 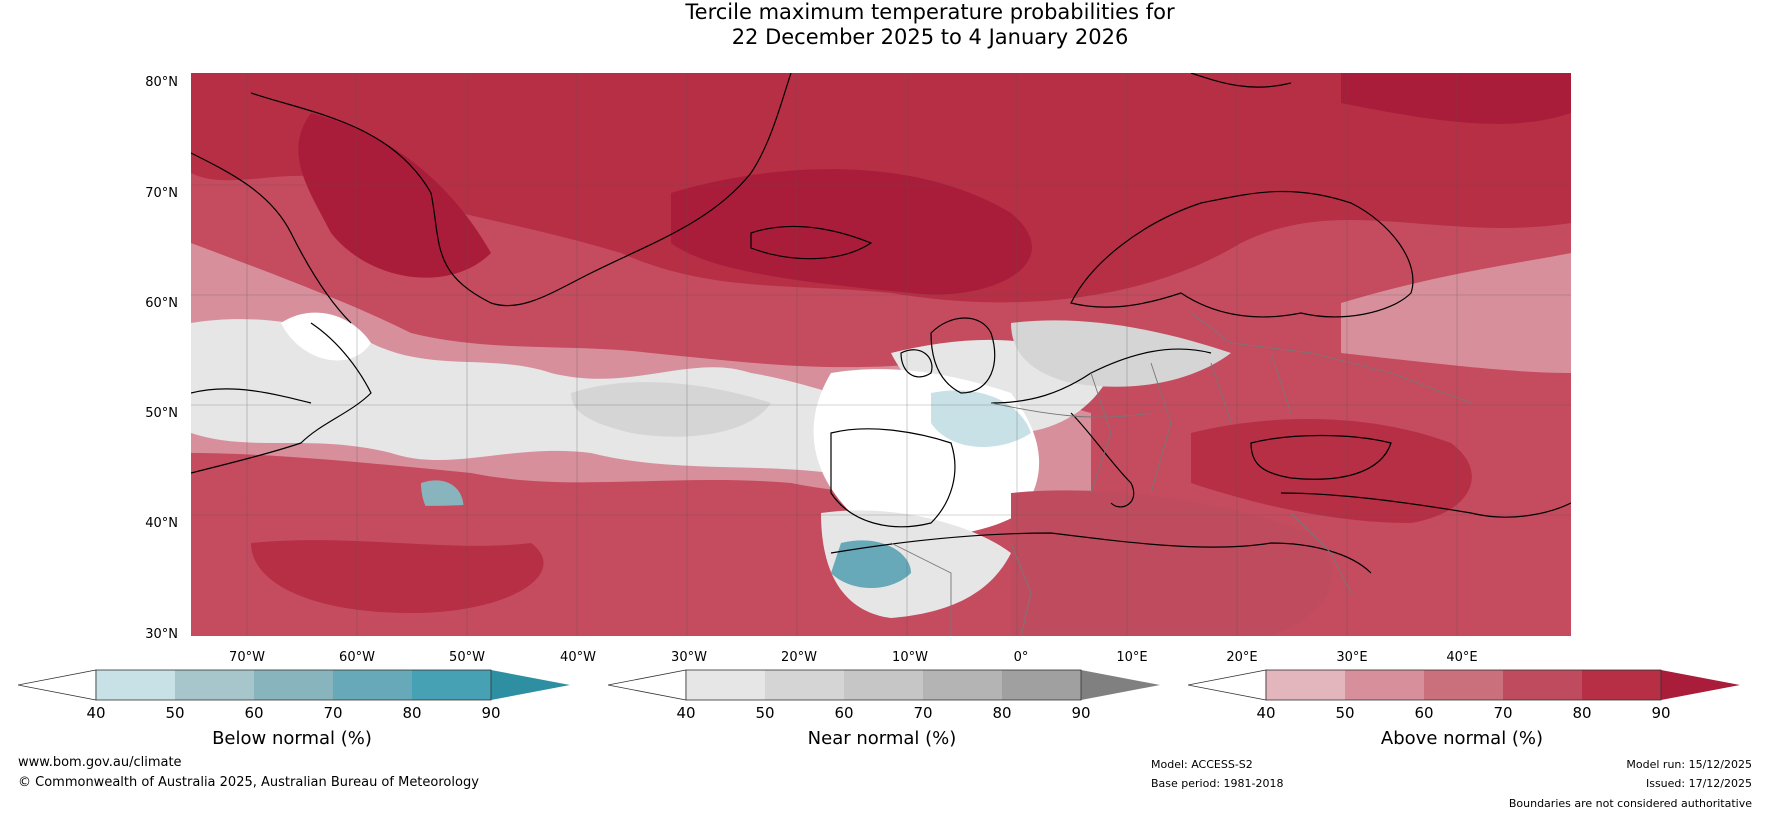 I want to click on lon-label: 10°E, so click(x=1132, y=657).